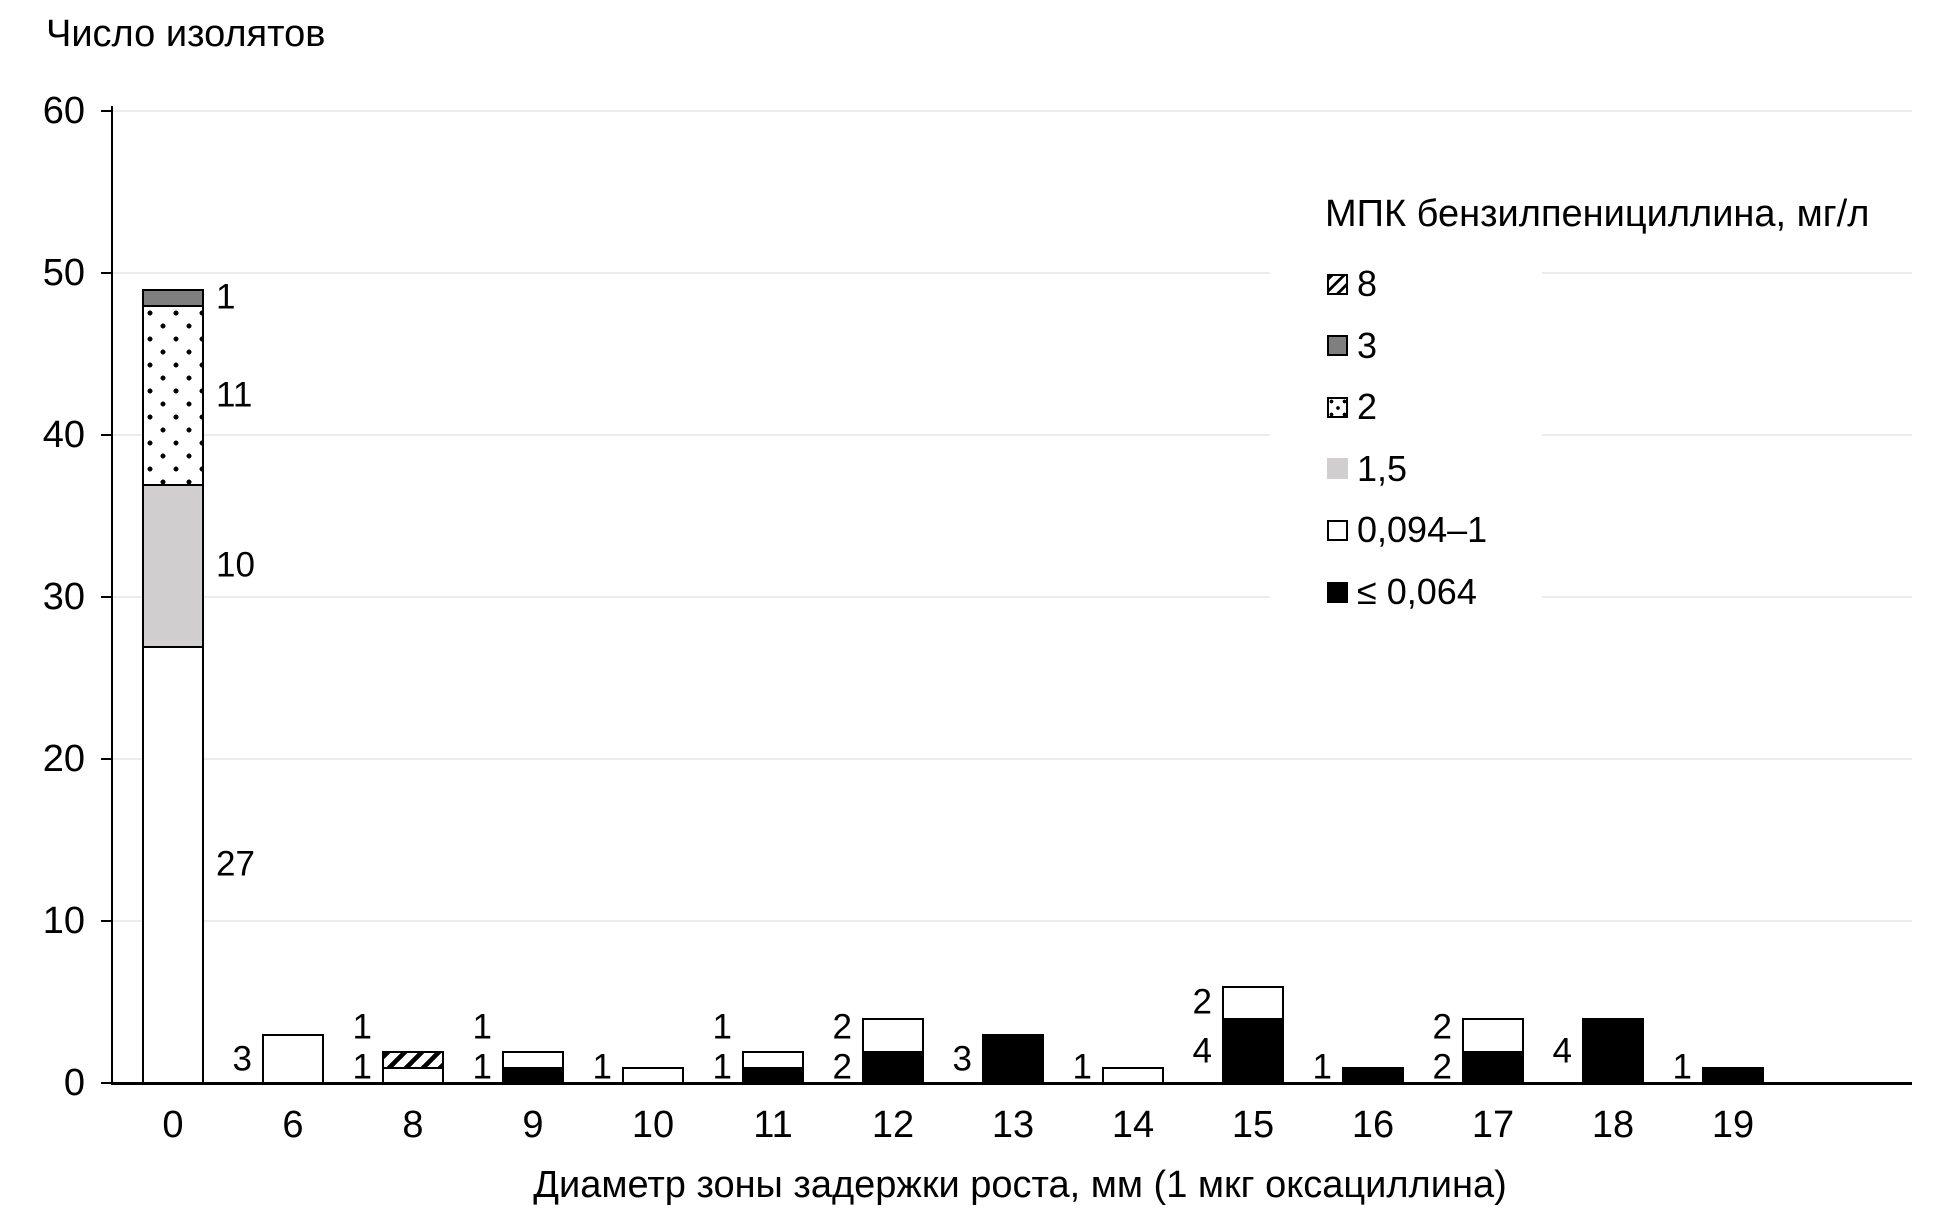  What do you see at coordinates (1597, 214) in the screenshot?
I see `legend-title: МПК бензилпенициллина, мг/л` at bounding box center [1597, 214].